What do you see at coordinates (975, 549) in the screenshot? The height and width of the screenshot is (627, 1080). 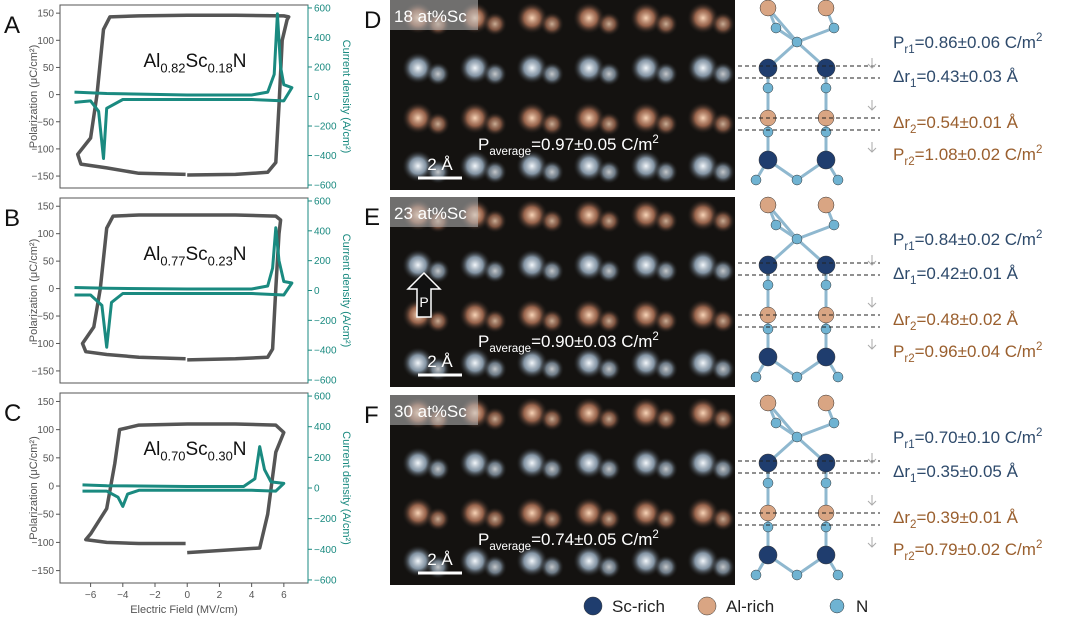 I see `text-segment: =0.79±0.02 C/m` at bounding box center [975, 549].